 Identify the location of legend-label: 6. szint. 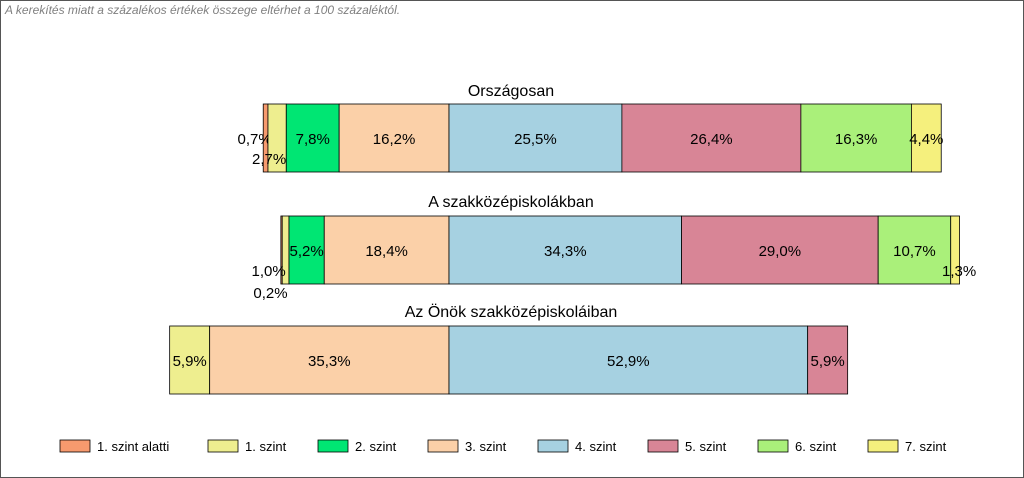
(816, 446).